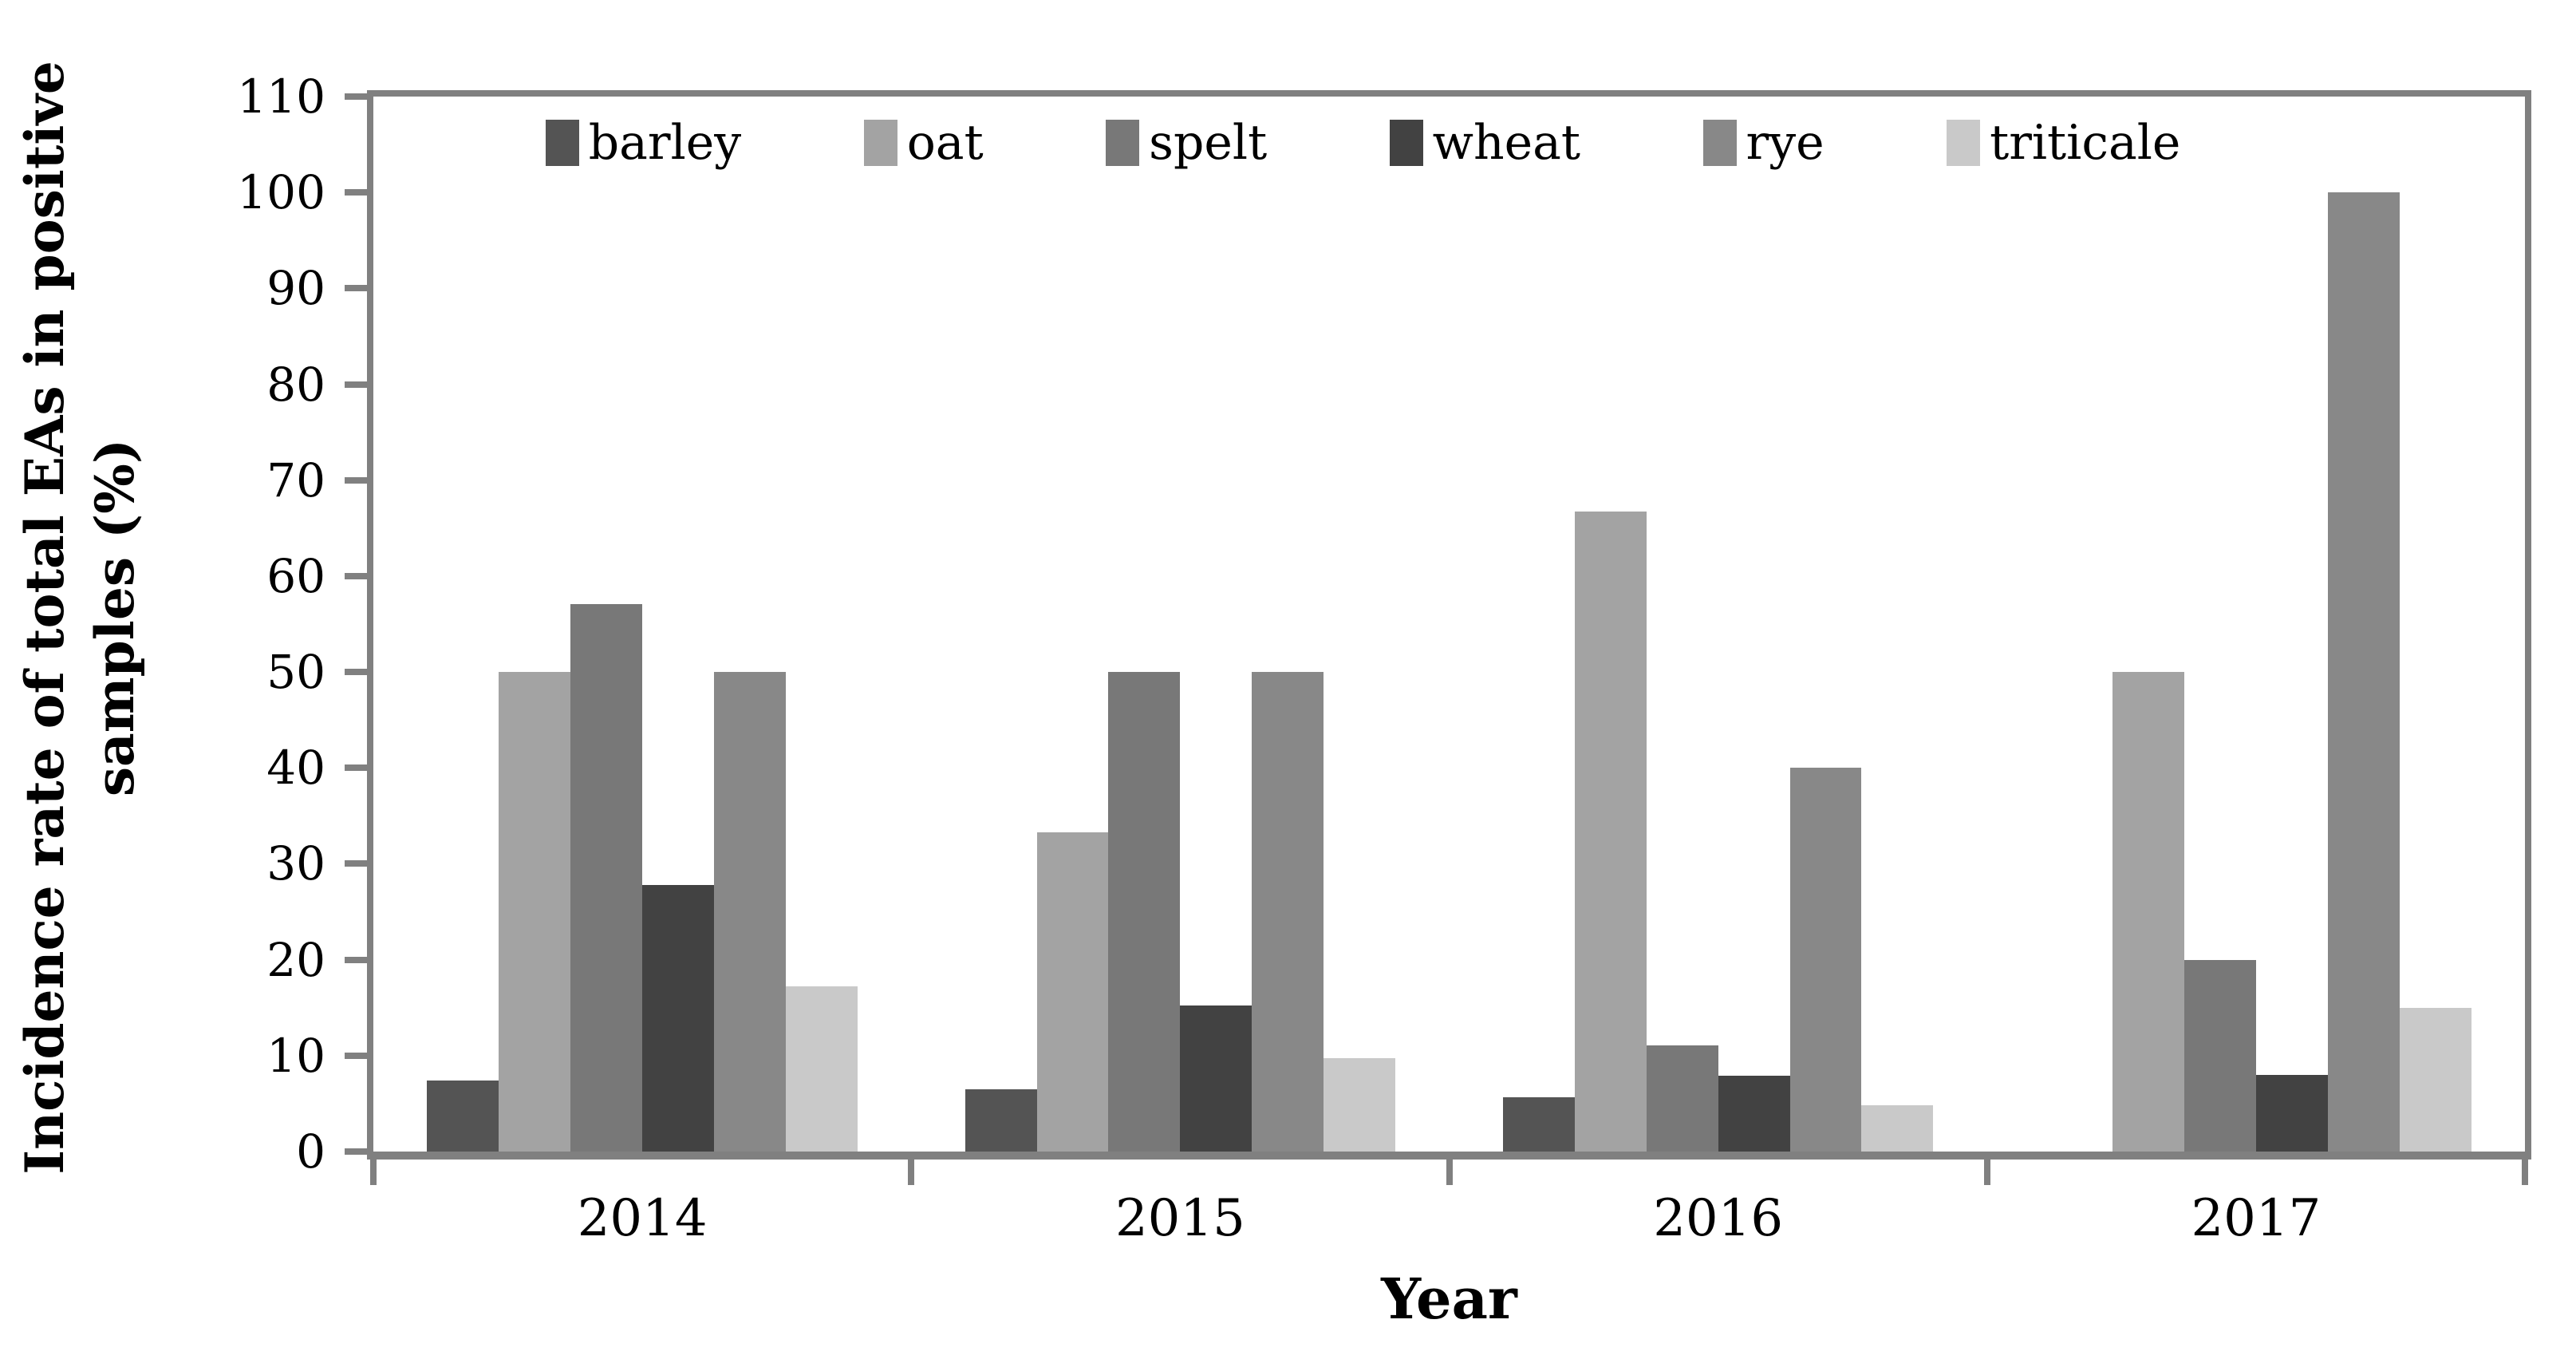  Describe the element at coordinates (1538, 1124) in the screenshot. I see `bar-barley-2016` at that location.